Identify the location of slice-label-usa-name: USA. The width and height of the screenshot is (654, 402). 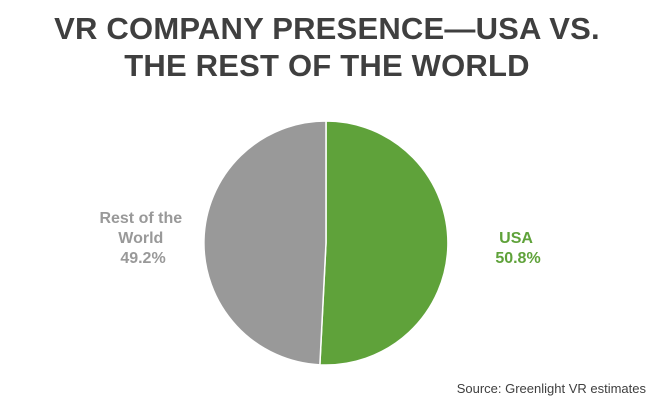
(516, 238).